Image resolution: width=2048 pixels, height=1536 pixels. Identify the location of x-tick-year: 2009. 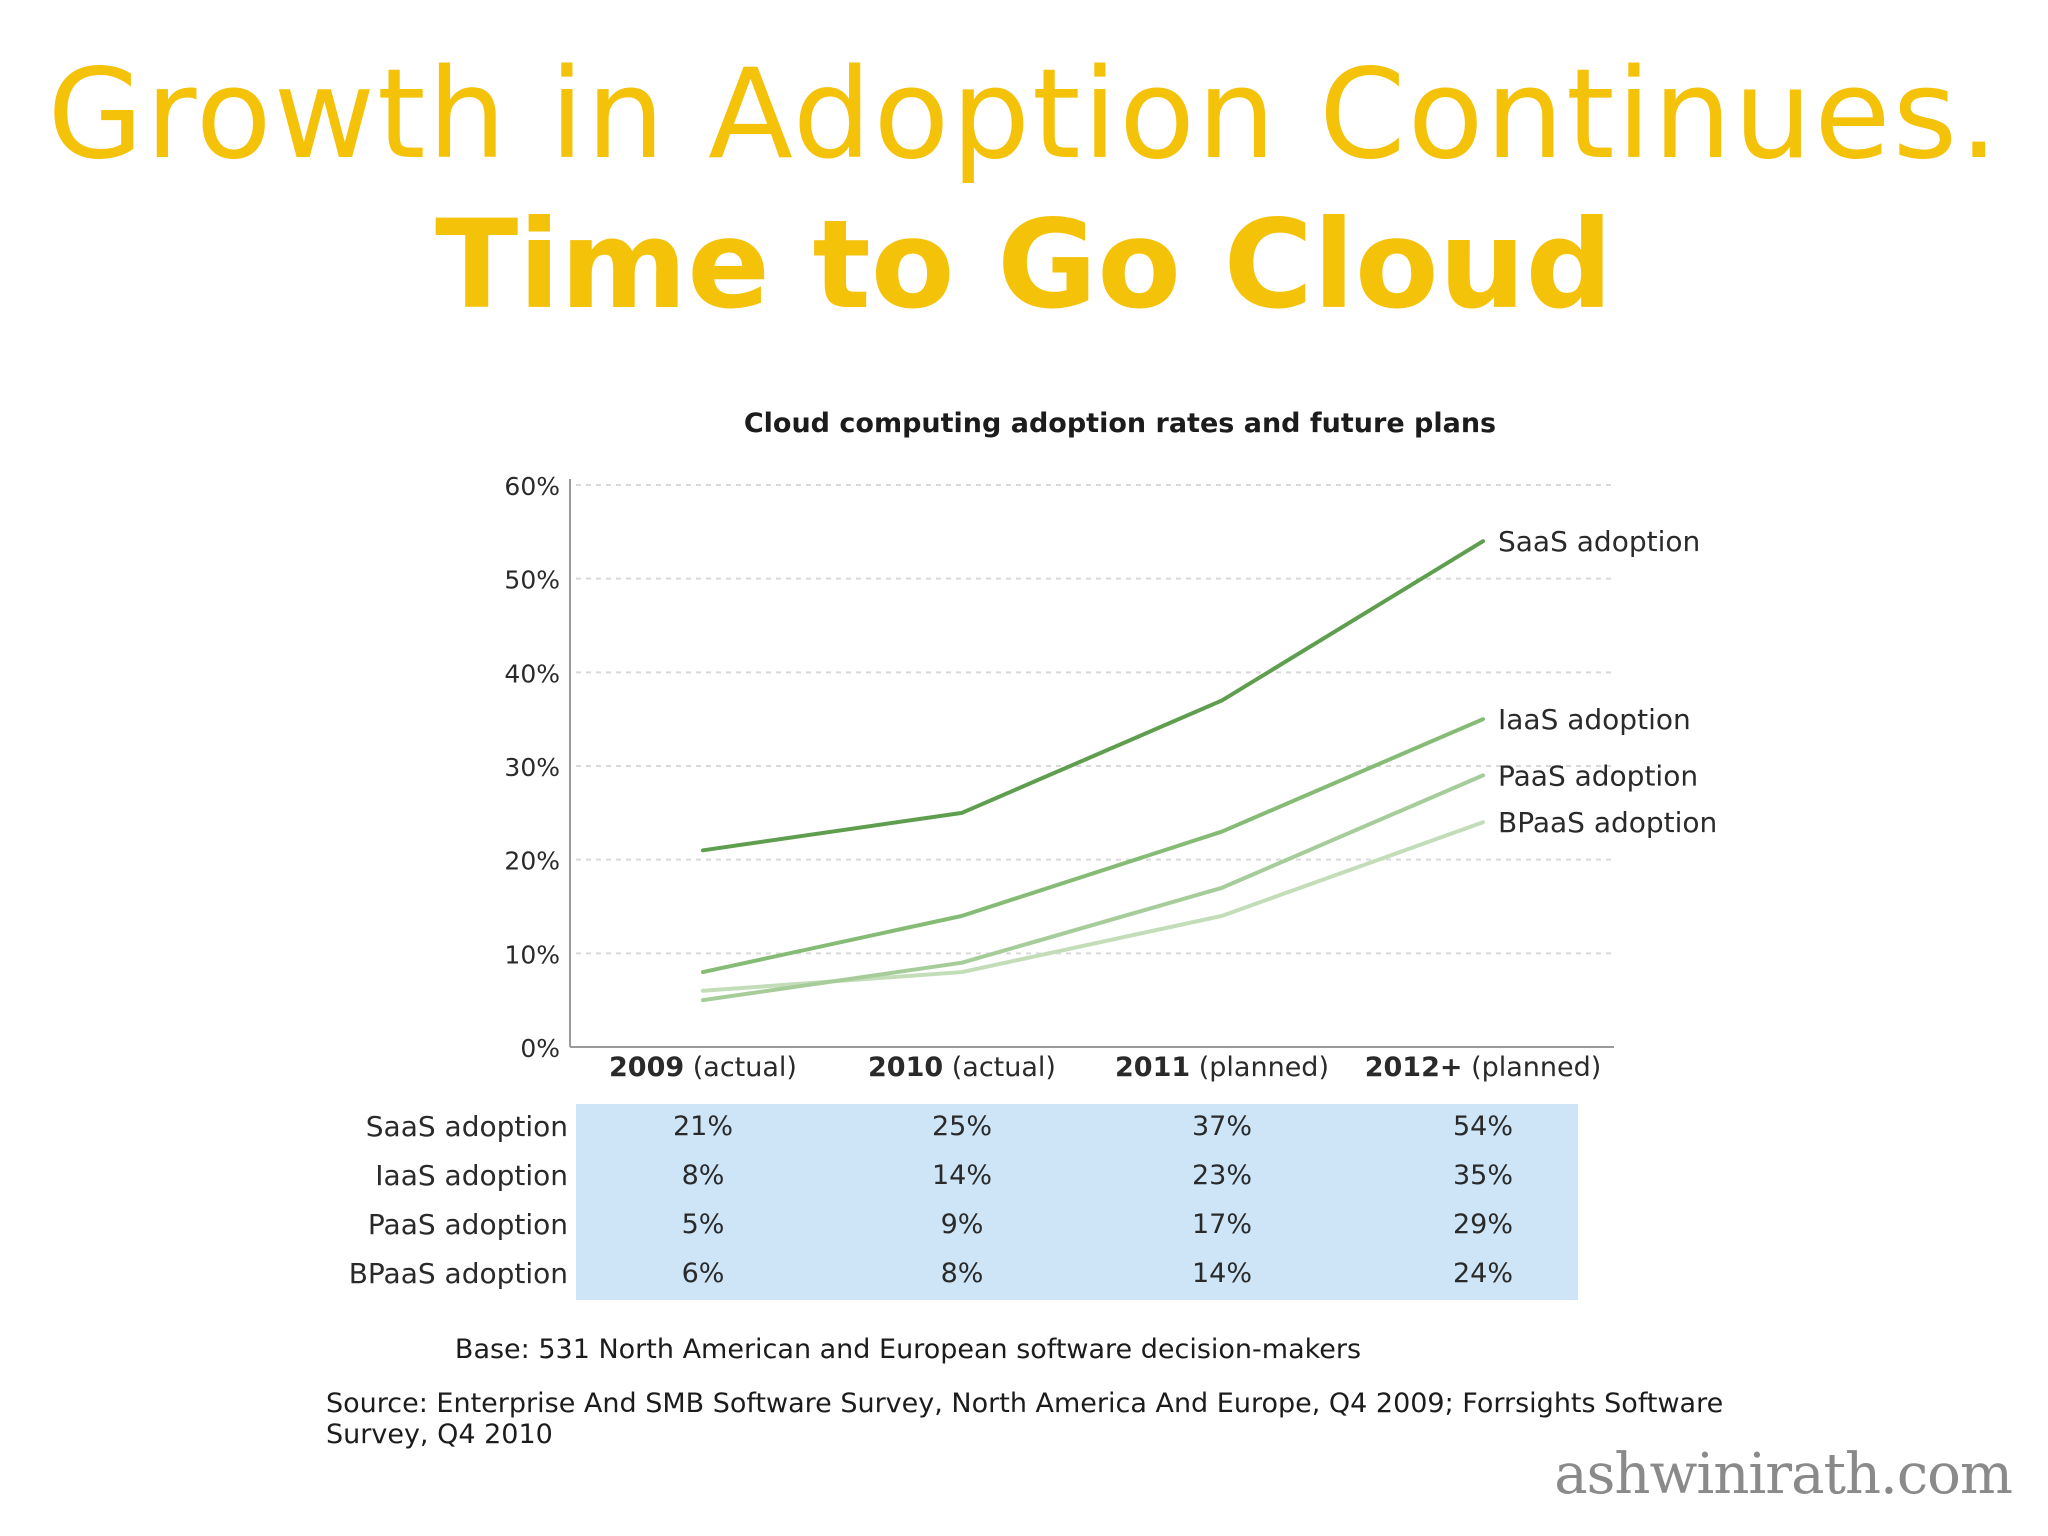
(646, 1067).